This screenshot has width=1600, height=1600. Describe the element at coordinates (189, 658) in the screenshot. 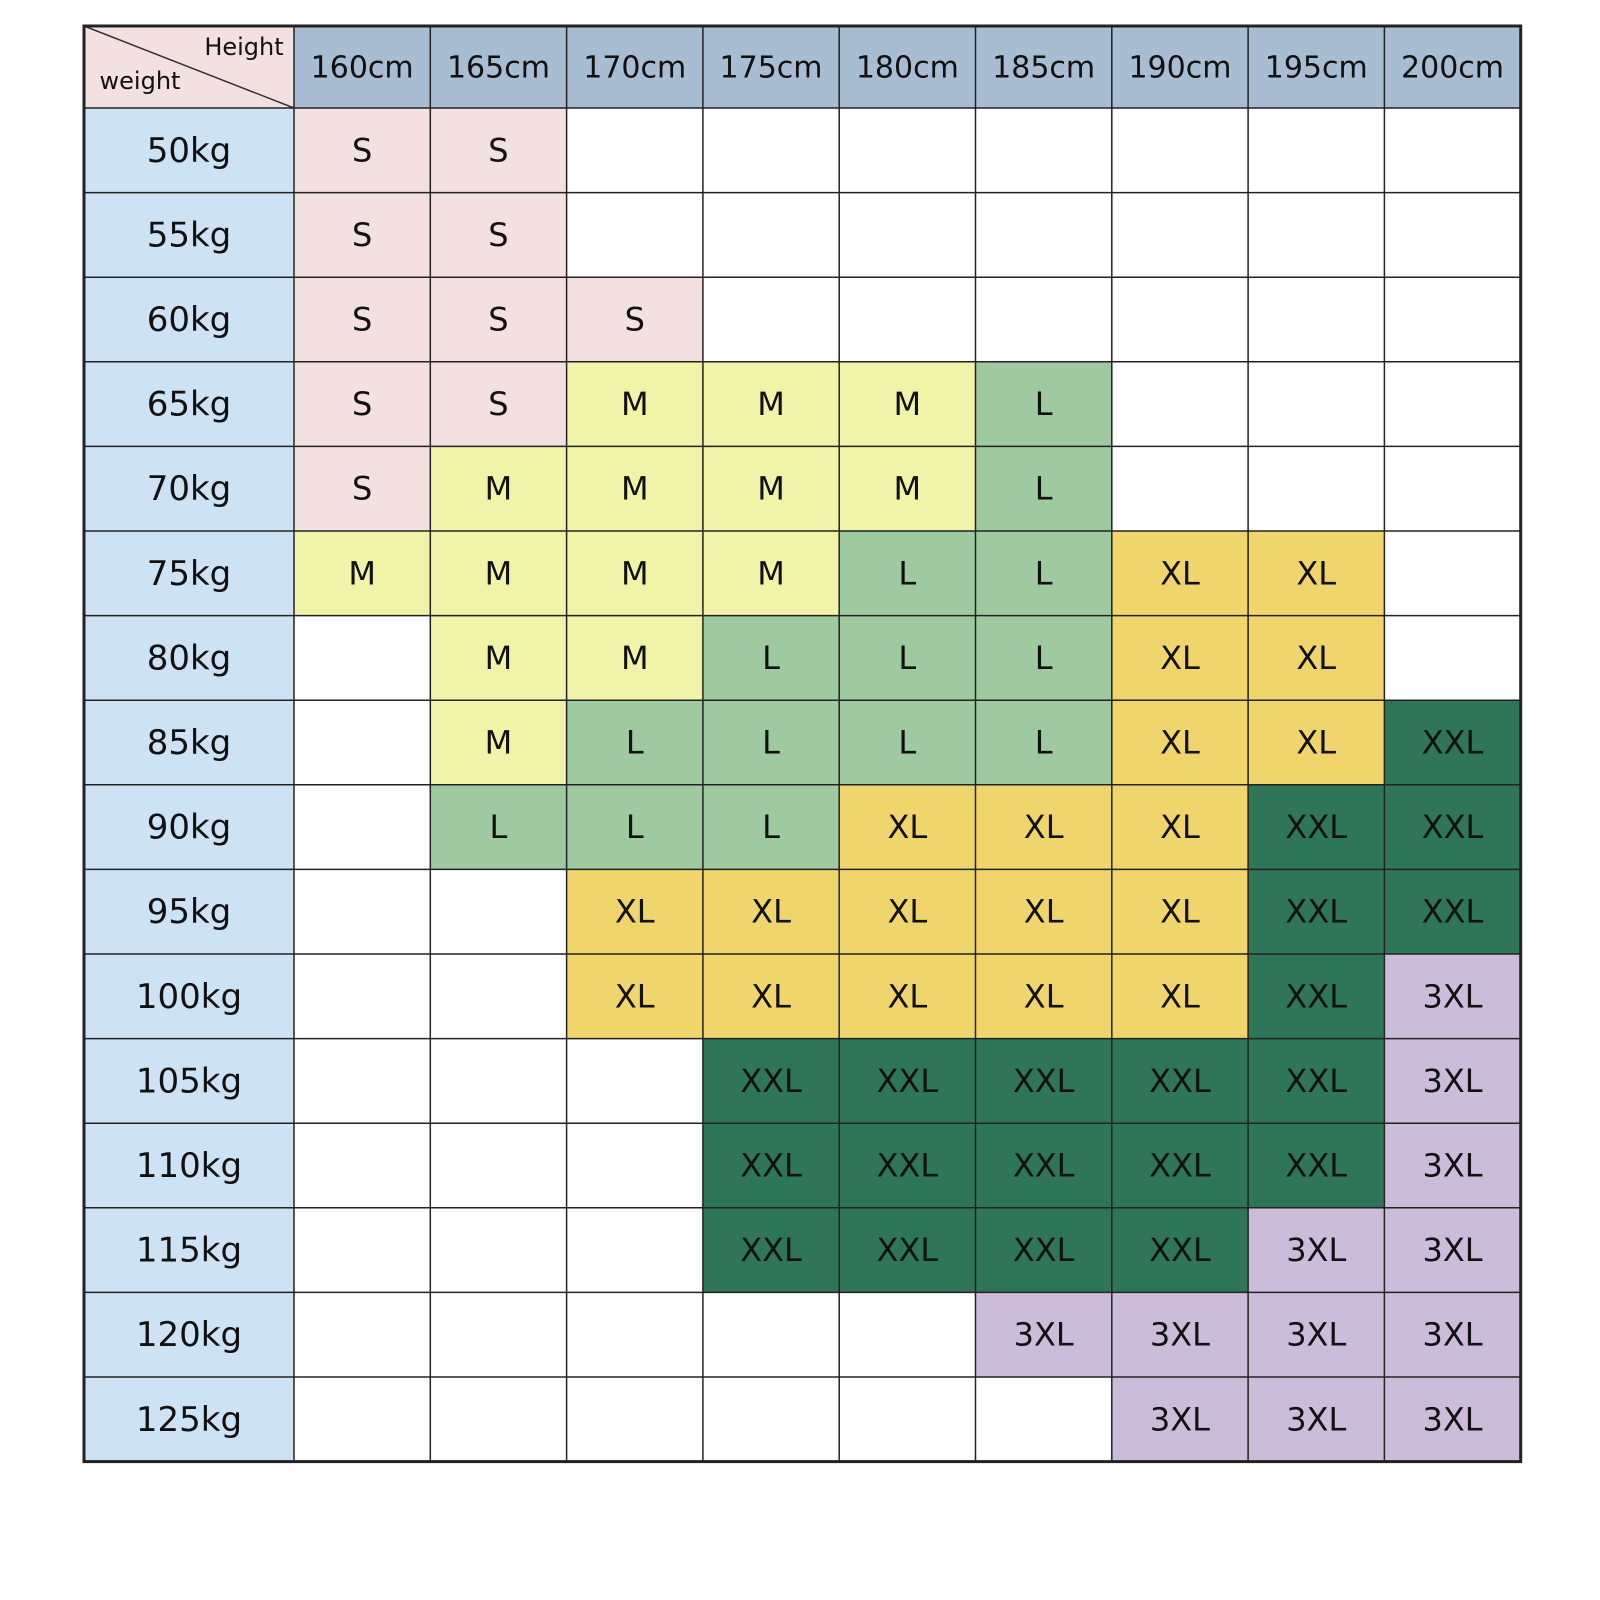

I see `row-header: 80kg` at that location.